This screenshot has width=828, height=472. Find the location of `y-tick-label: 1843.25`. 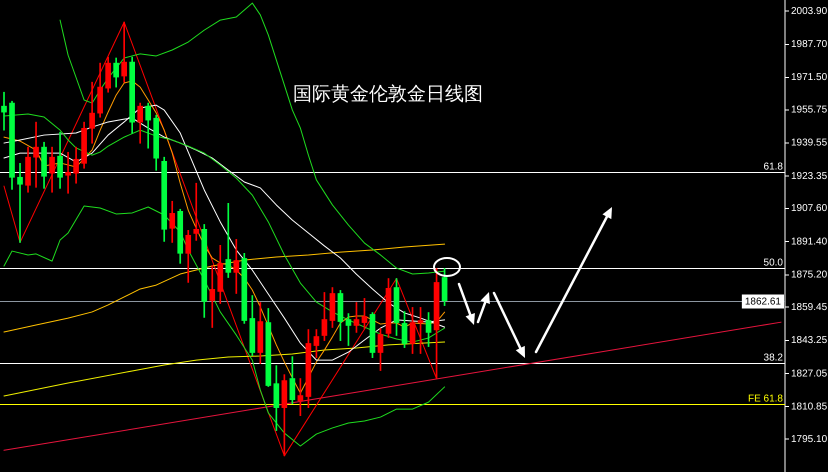

y-tick-label: 1843.25 is located at coordinates (809, 340).